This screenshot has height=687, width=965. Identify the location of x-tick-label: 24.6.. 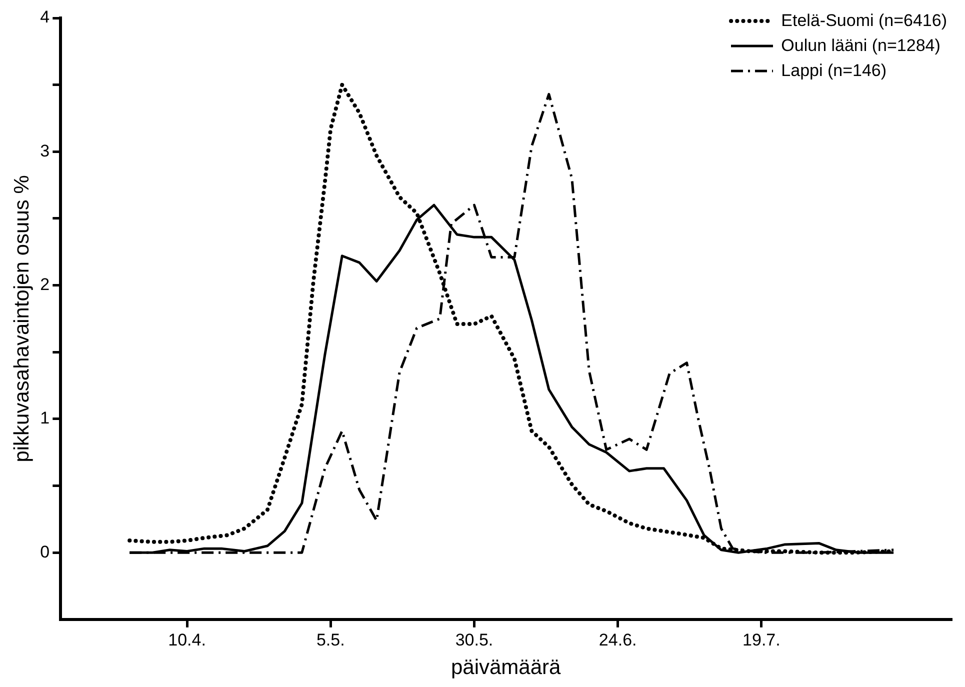
(617, 640).